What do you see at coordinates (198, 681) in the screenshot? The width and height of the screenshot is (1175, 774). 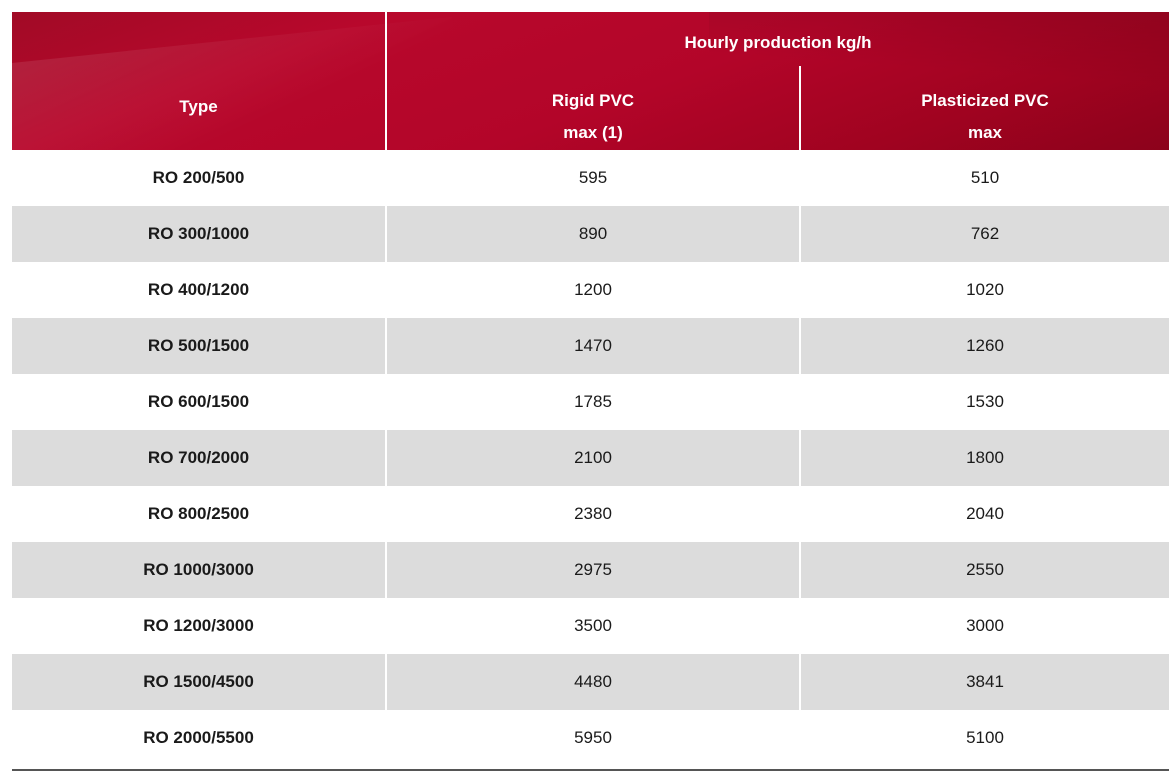 I see `type-cell: RO 1500/4500` at bounding box center [198, 681].